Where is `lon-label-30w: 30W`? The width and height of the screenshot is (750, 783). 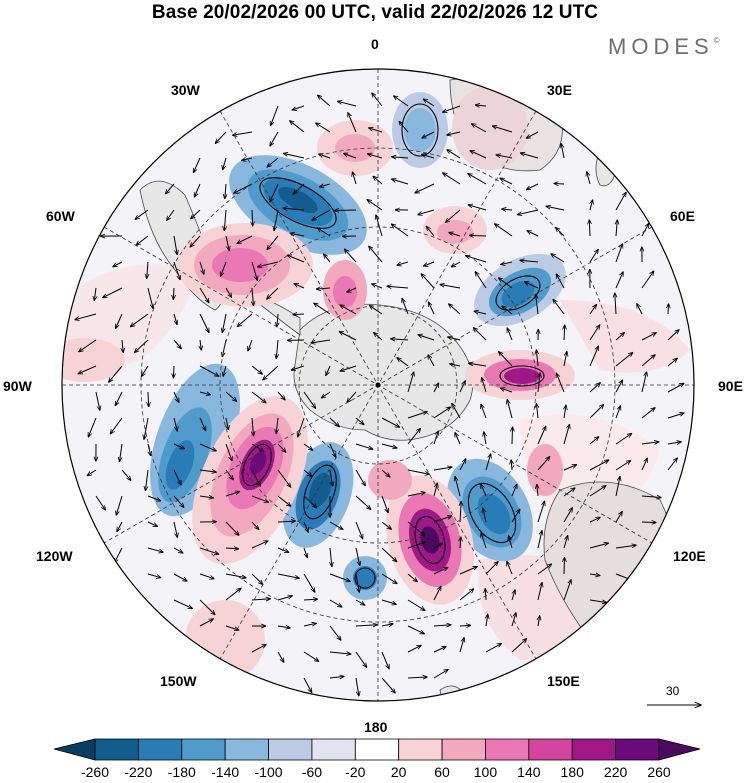
lon-label-30w: 30W is located at coordinates (185, 90).